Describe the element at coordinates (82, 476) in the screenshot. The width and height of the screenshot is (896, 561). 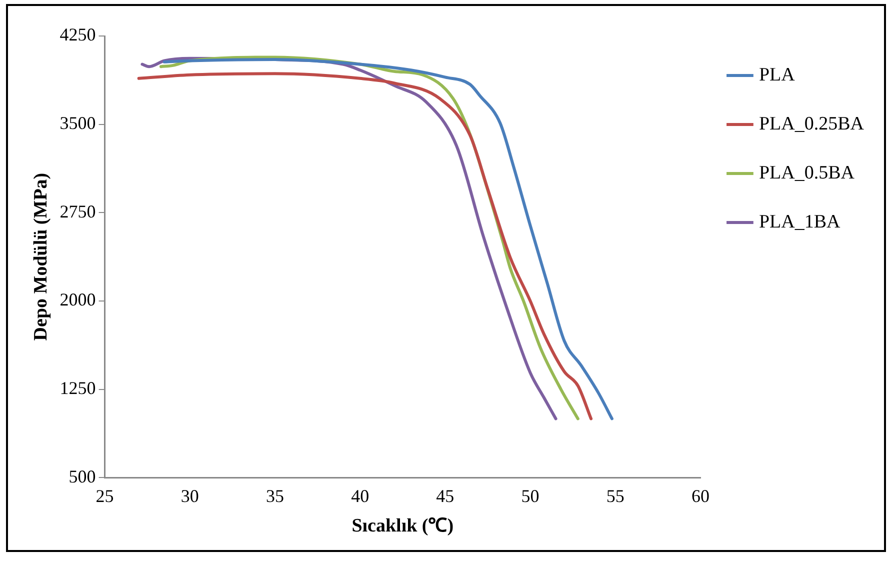
I see `y-tick-label: 500` at that location.